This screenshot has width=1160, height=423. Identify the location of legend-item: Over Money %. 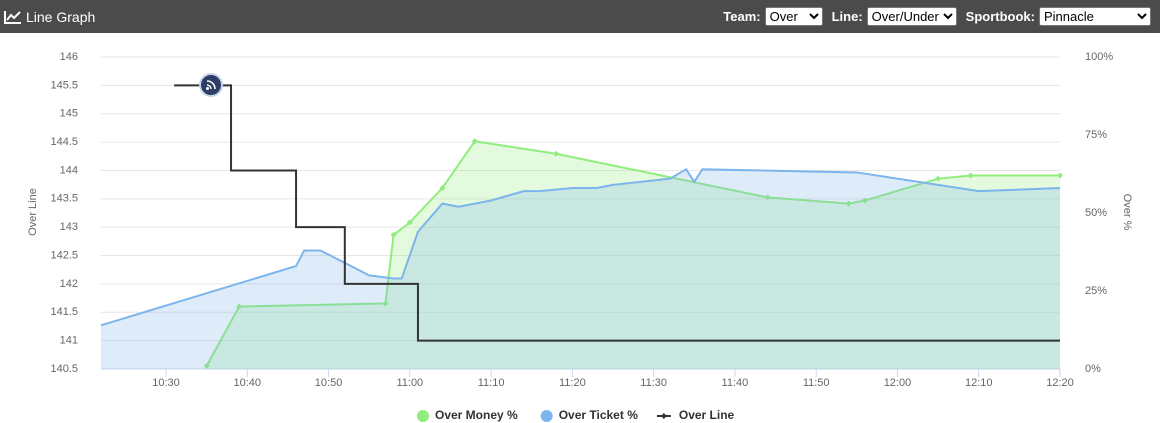
(467, 415).